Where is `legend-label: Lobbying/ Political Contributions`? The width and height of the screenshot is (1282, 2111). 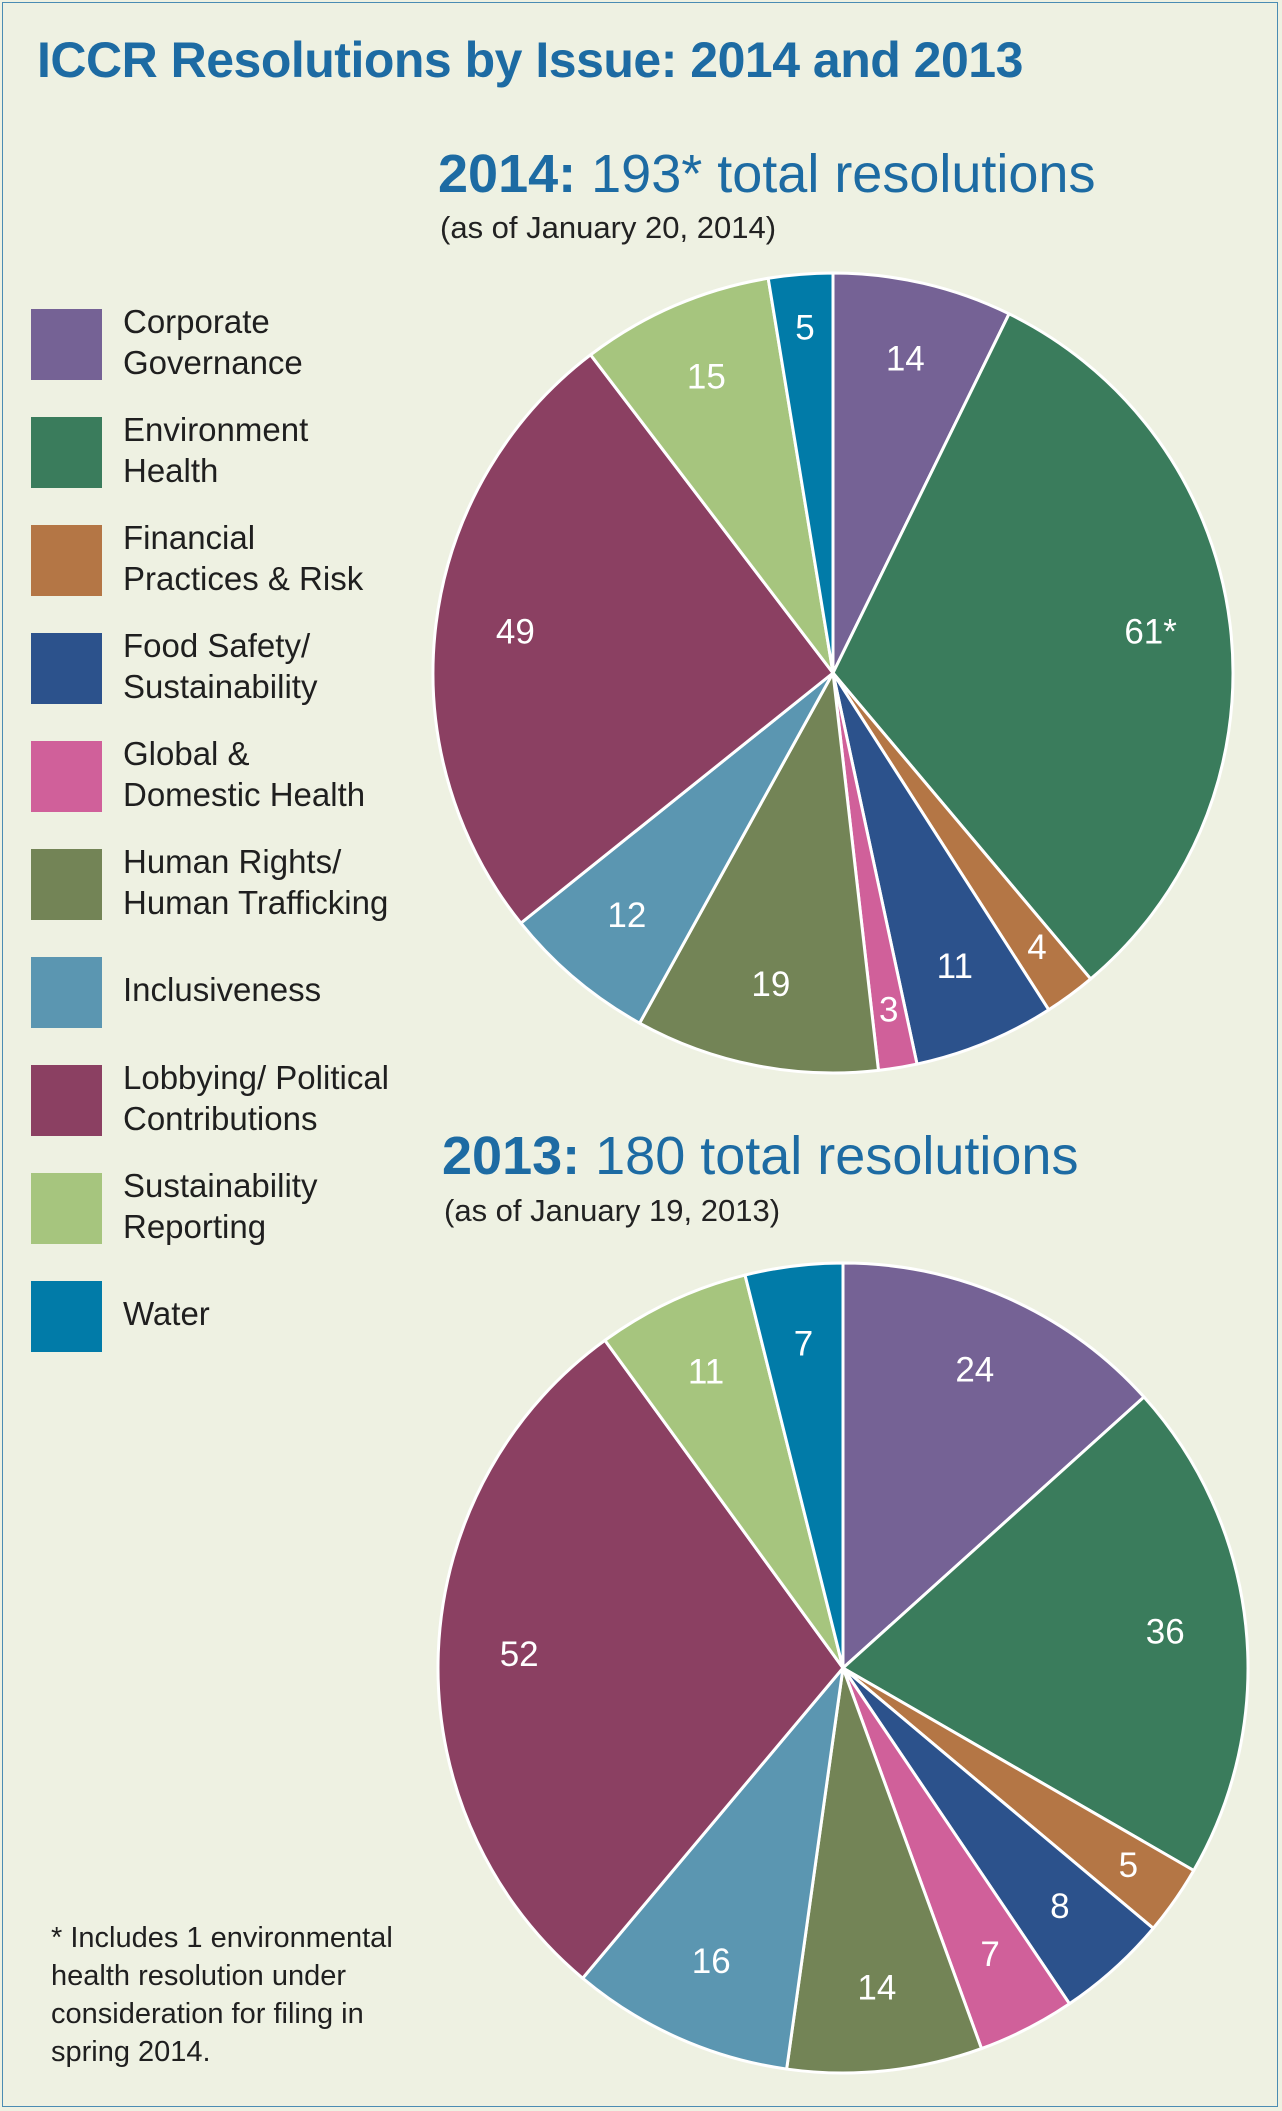
legend-label: Lobbying/ Political Contributions is located at coordinates (256, 1098).